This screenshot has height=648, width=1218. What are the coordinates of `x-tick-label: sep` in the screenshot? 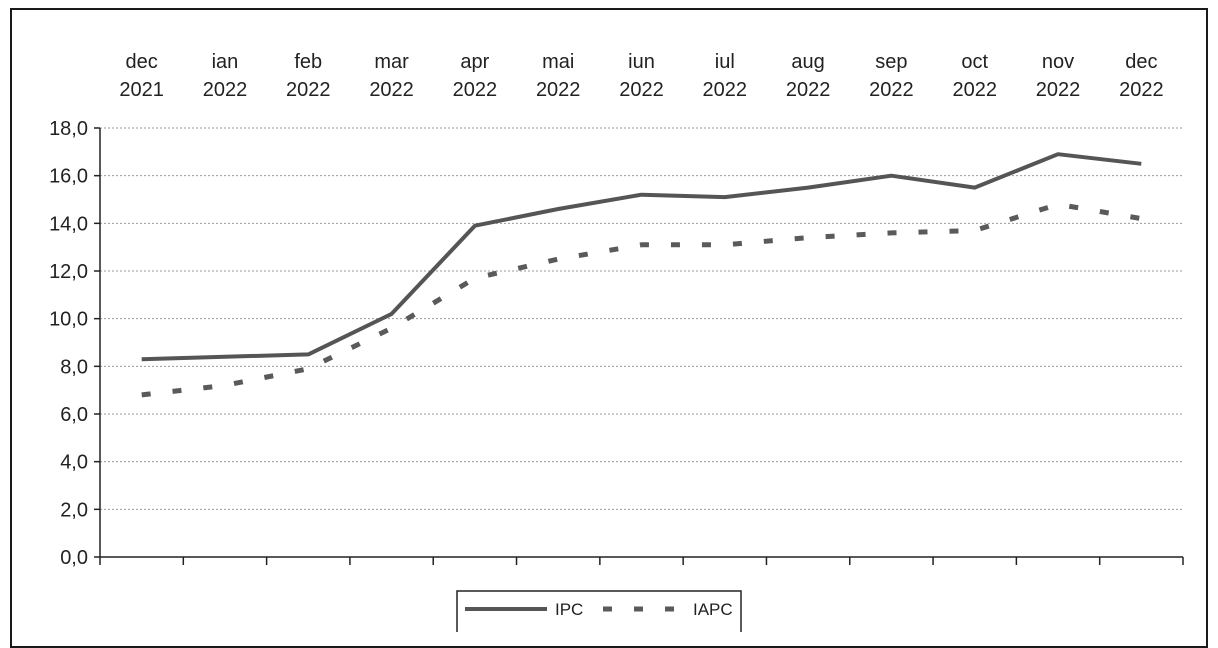 It's located at (891, 62).